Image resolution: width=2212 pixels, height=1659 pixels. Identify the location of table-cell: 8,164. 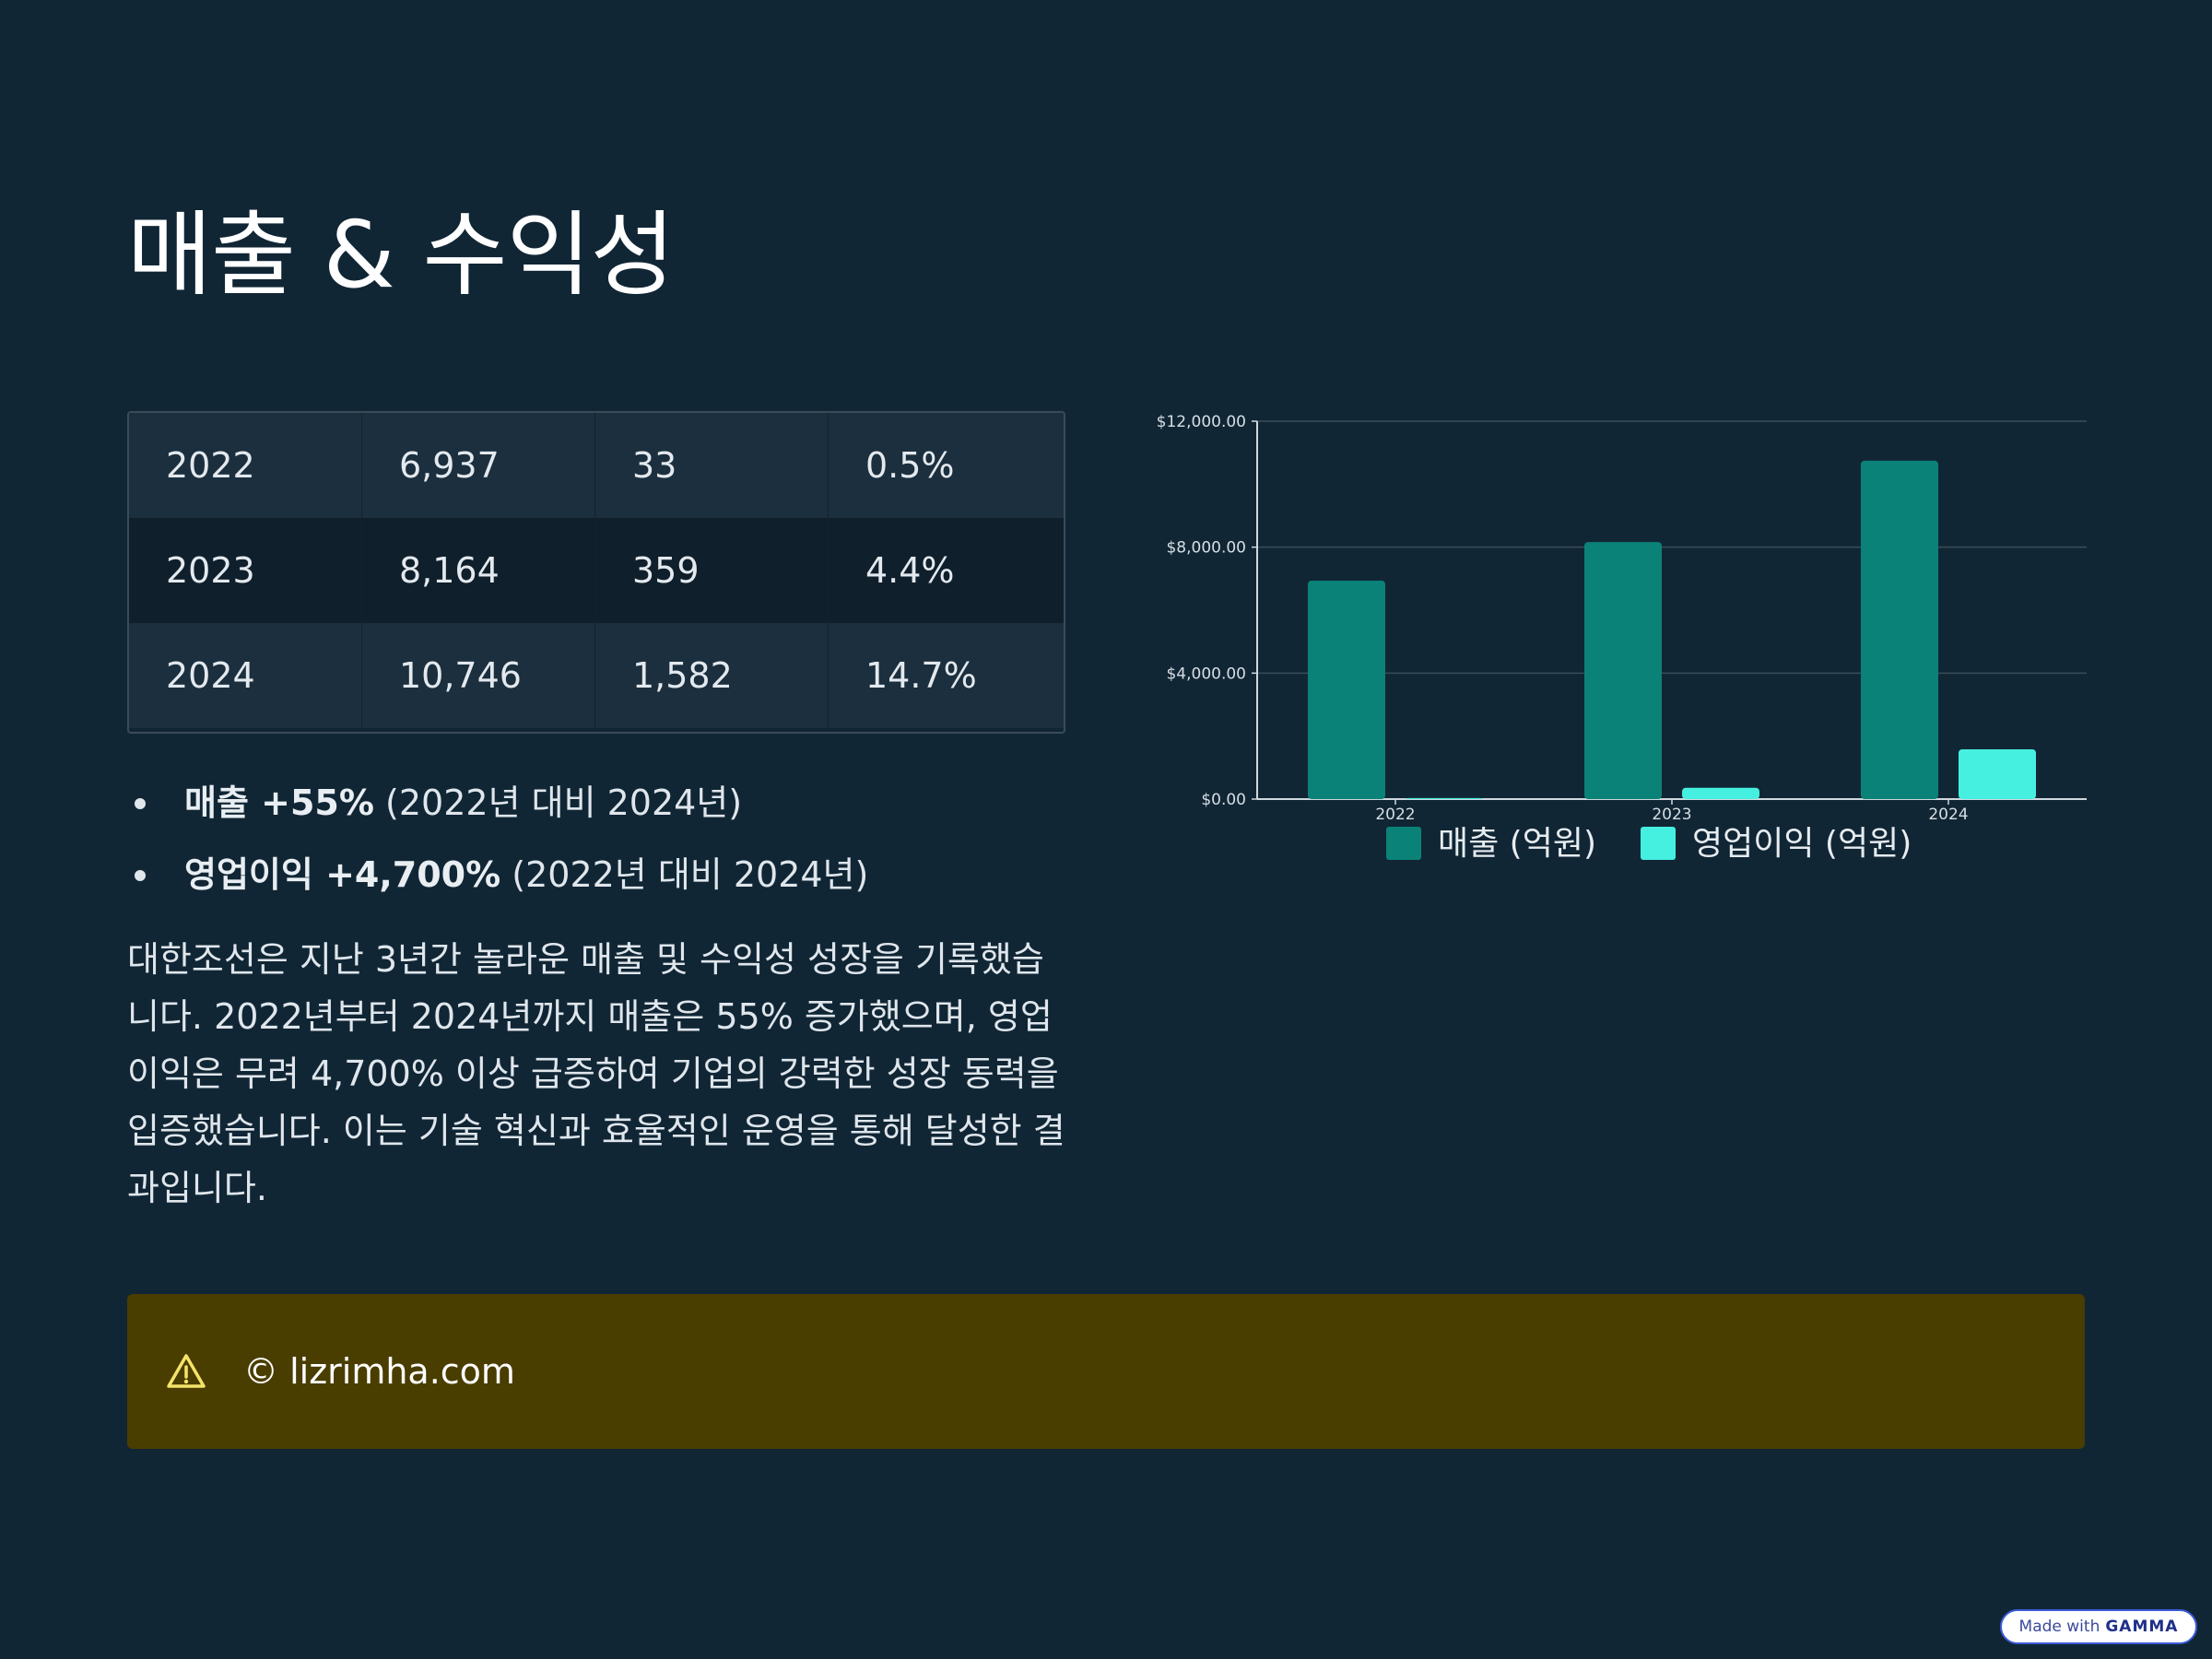
(478, 570).